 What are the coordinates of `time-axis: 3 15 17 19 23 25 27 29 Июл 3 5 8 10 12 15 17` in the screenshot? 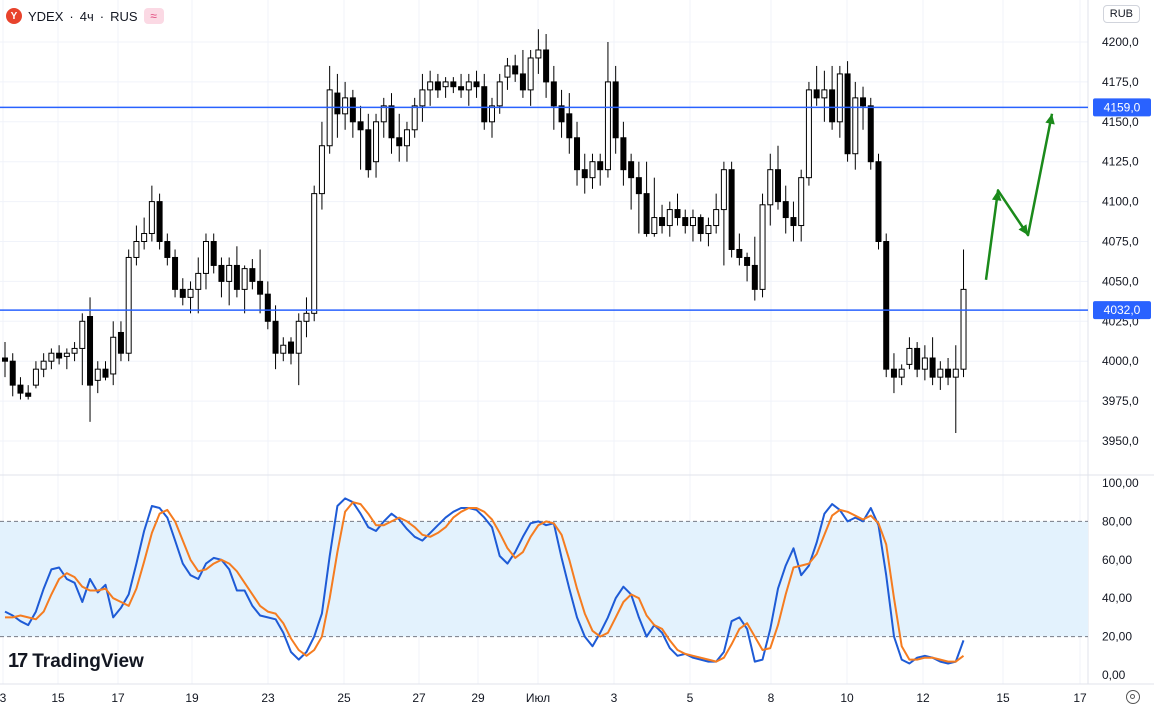 It's located at (543, 698).